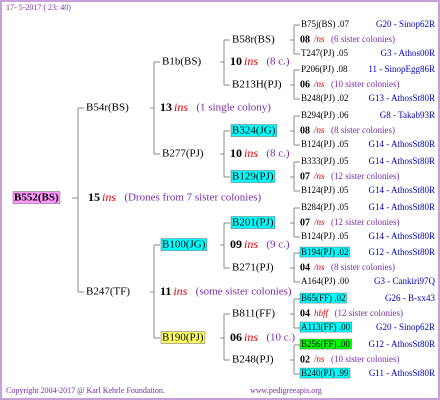 The image size is (440, 400). Describe the element at coordinates (233, 108) in the screenshot. I see `note: (1 single colony)` at that location.